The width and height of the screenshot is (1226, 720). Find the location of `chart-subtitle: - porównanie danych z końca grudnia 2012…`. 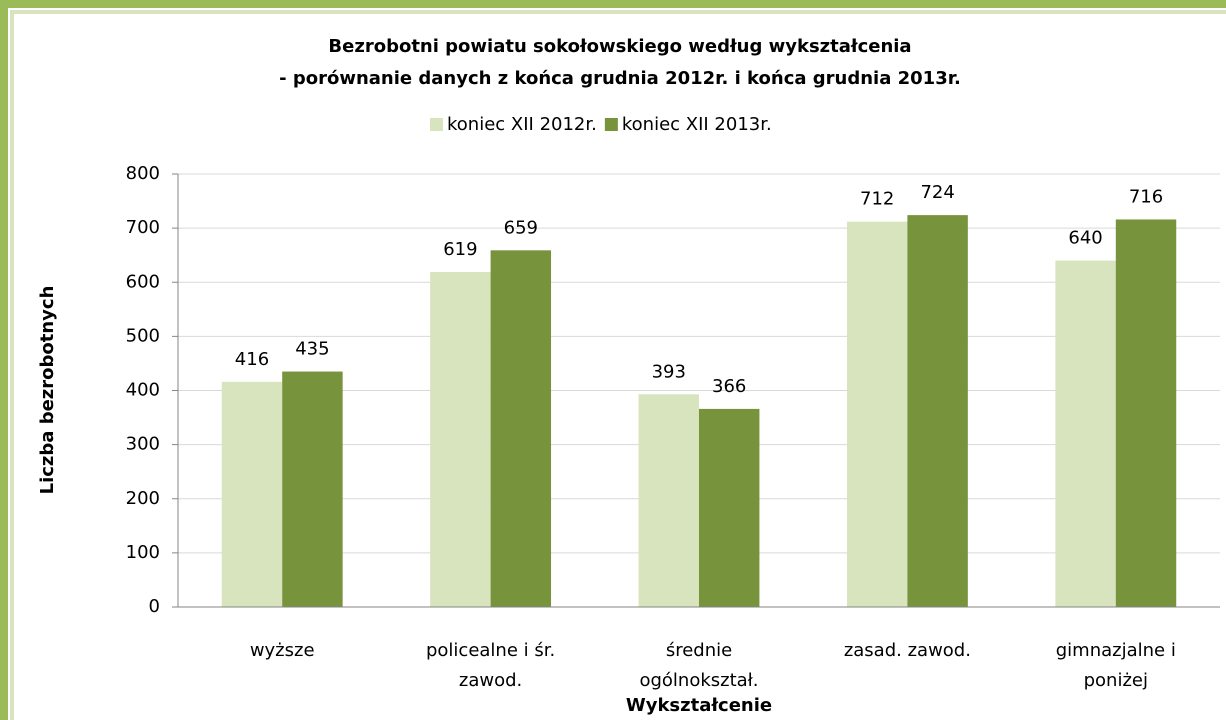

chart-subtitle: - porównanie danych z końca grudnia 2012… is located at coordinates (620, 78).